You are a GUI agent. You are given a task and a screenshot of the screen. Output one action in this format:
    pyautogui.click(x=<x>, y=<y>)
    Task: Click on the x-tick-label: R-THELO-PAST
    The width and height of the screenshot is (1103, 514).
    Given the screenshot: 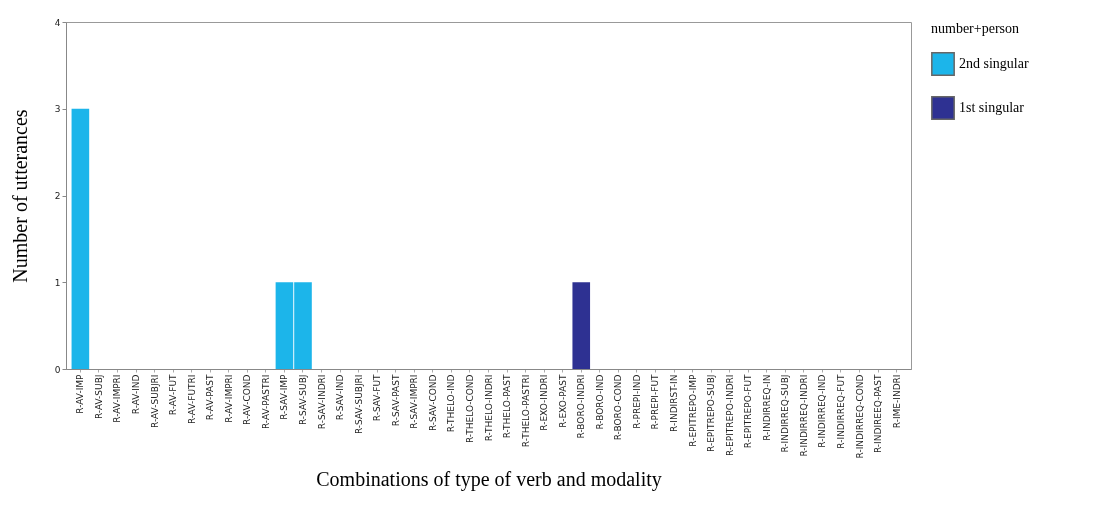 What is the action you would take?
    pyautogui.click(x=507, y=406)
    